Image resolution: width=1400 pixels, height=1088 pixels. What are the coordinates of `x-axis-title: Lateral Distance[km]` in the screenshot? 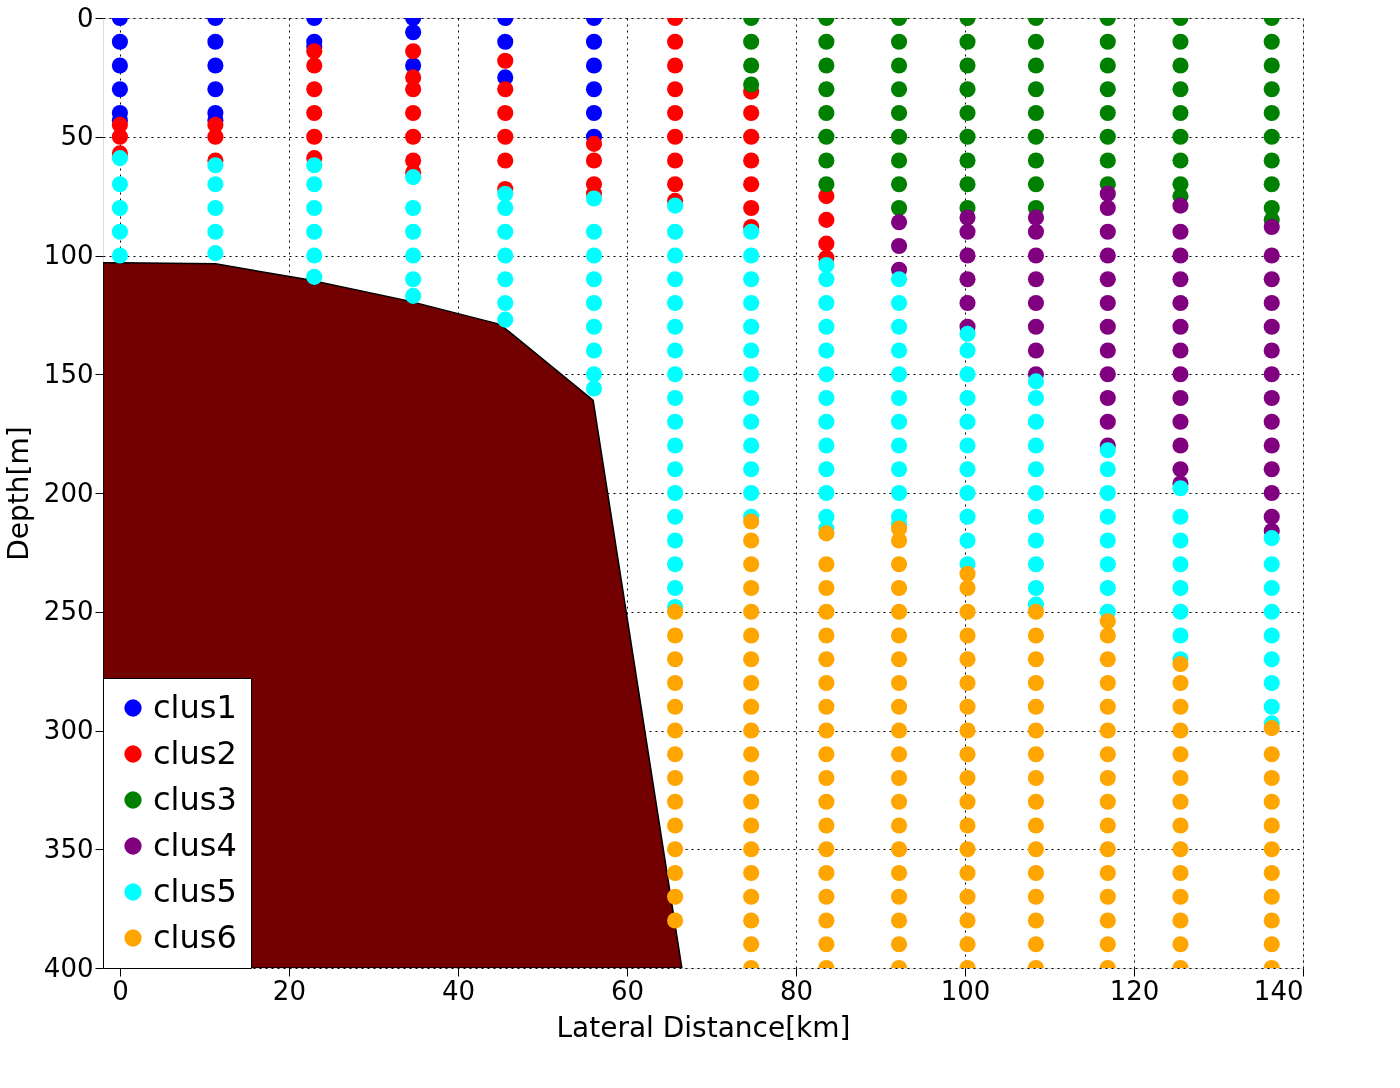 It's located at (703, 1027).